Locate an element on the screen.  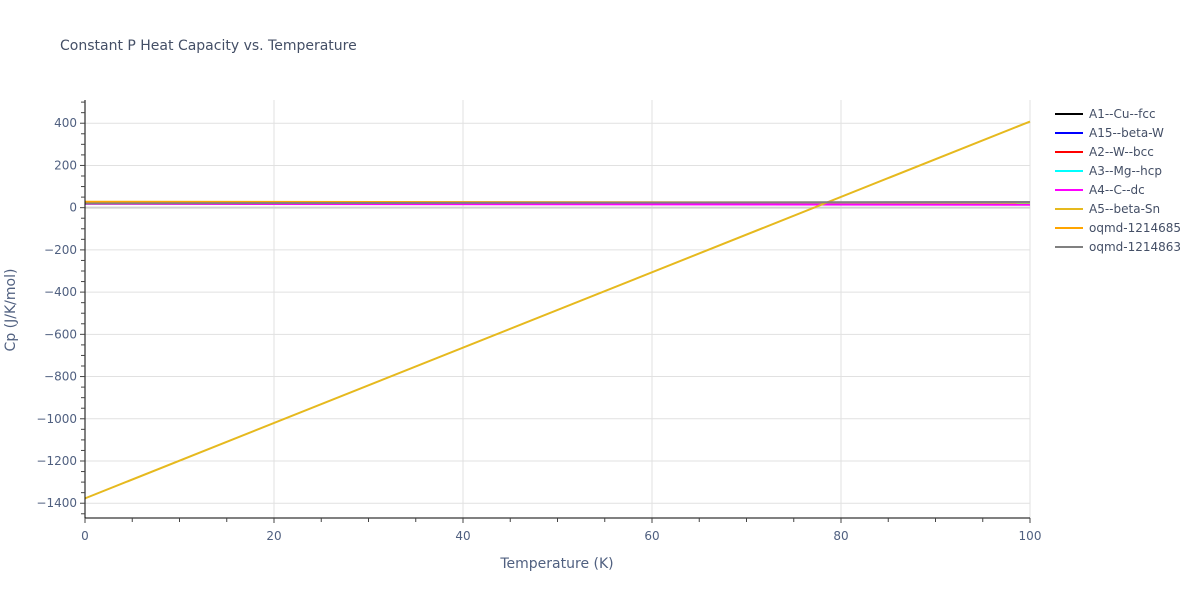
legend-item: oqmd-1214863 is located at coordinates (1118, 247).